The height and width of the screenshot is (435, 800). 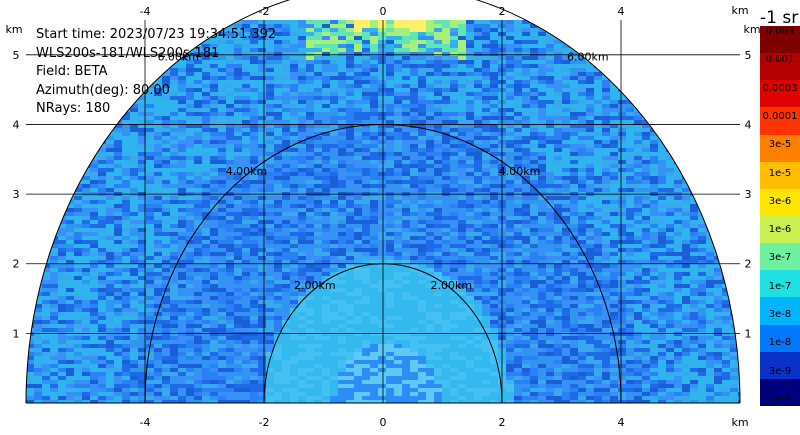 What do you see at coordinates (16, 55) in the screenshot?
I see `y-tick-label-left: 5` at bounding box center [16, 55].